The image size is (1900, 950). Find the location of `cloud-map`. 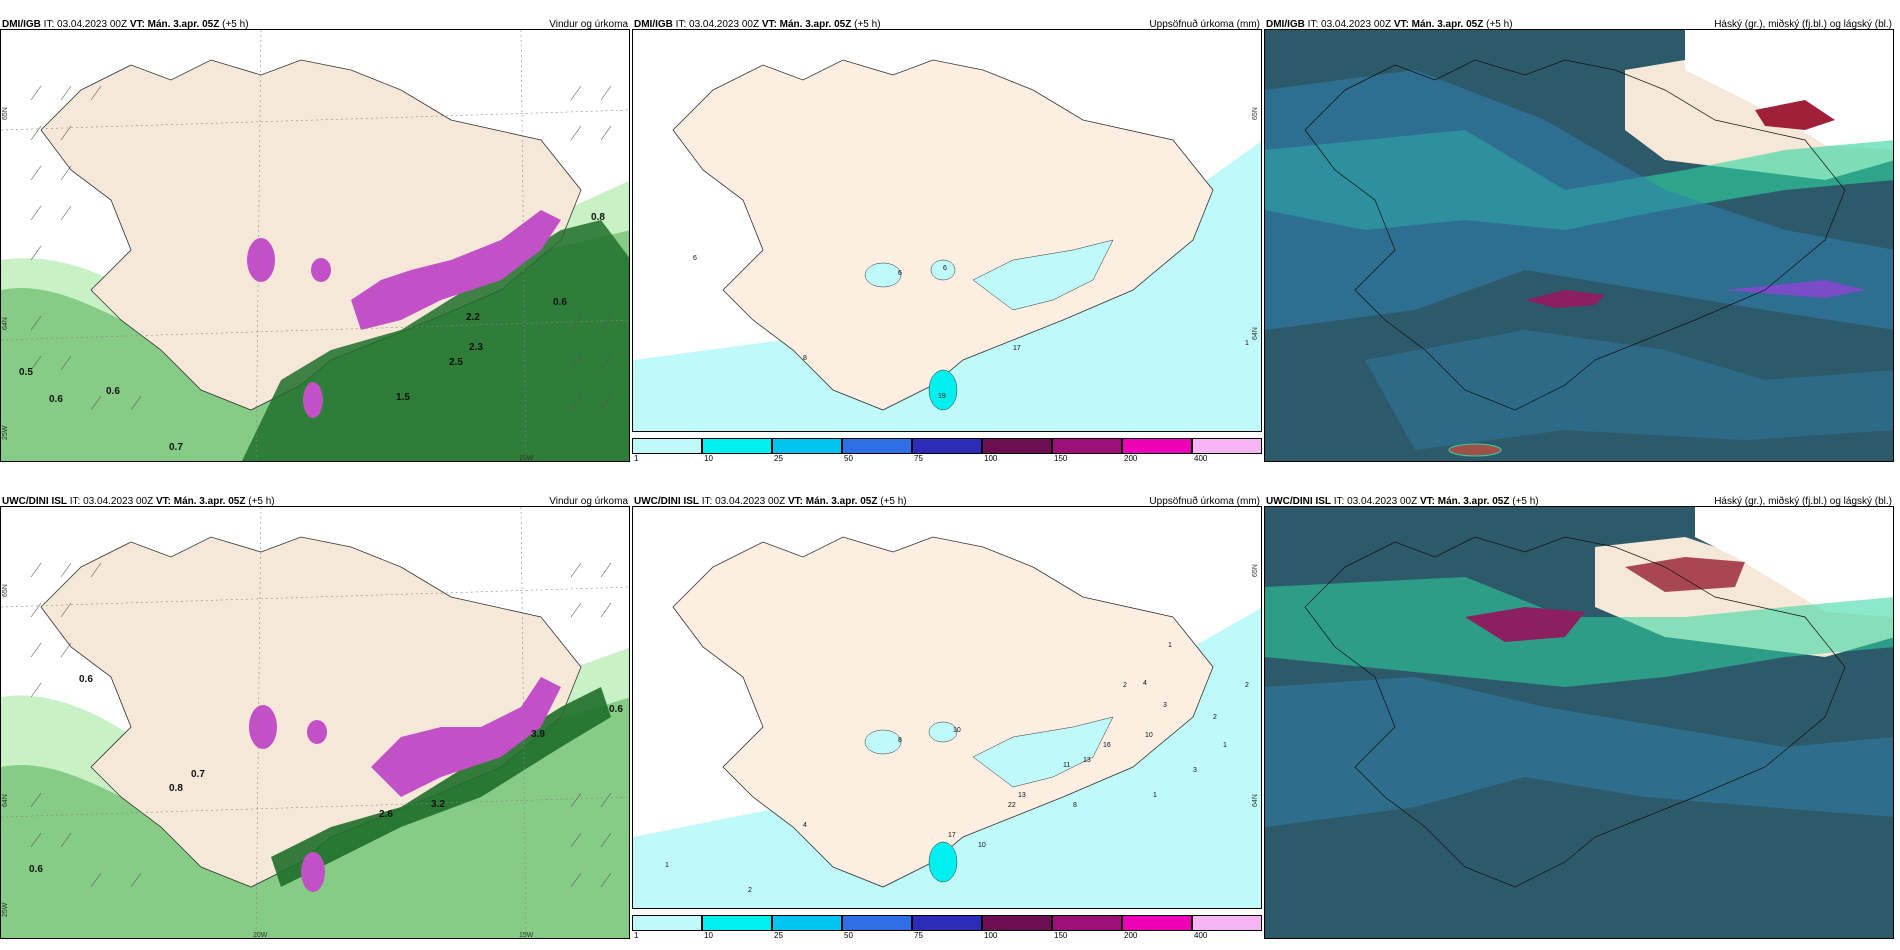

cloud-map is located at coordinates (1579, 722).